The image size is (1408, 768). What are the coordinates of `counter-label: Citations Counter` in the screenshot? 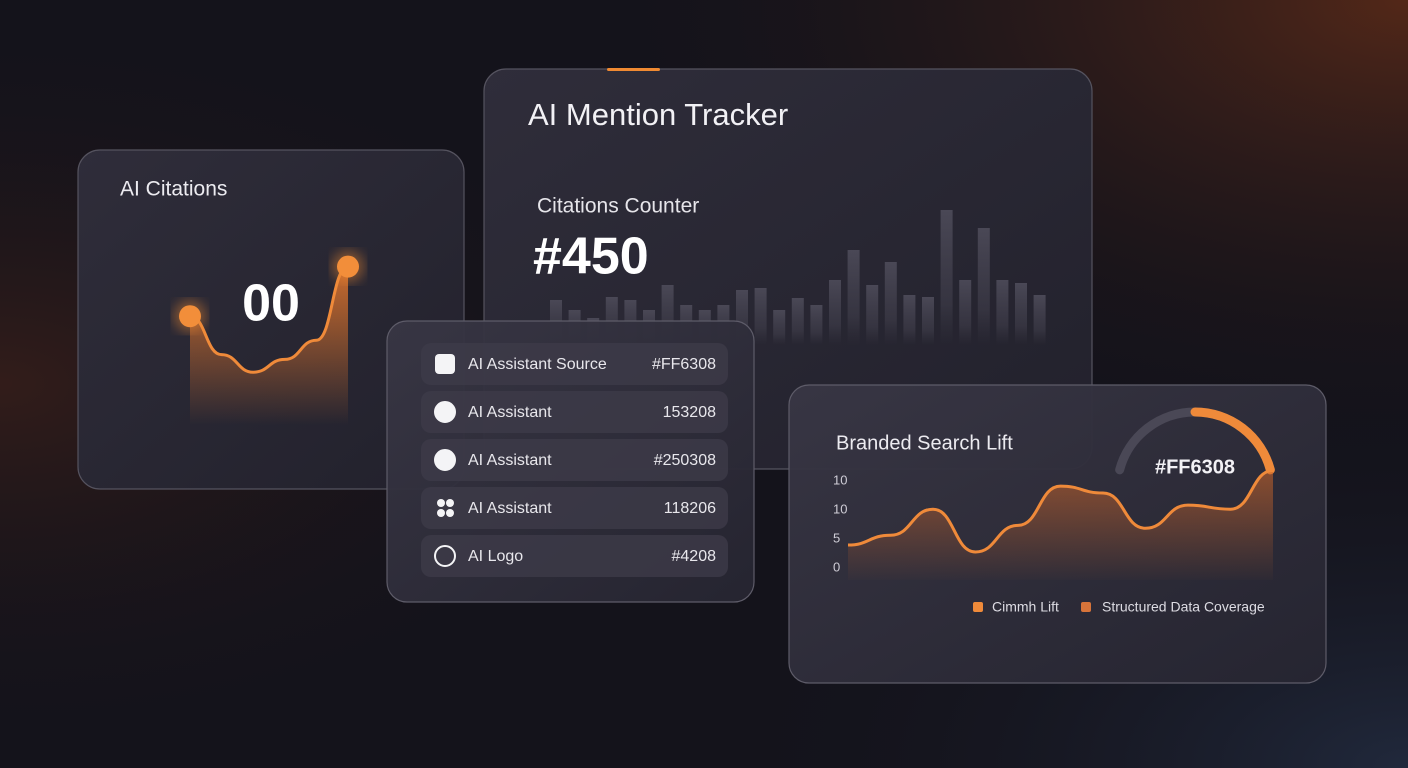 It's located at (618, 206).